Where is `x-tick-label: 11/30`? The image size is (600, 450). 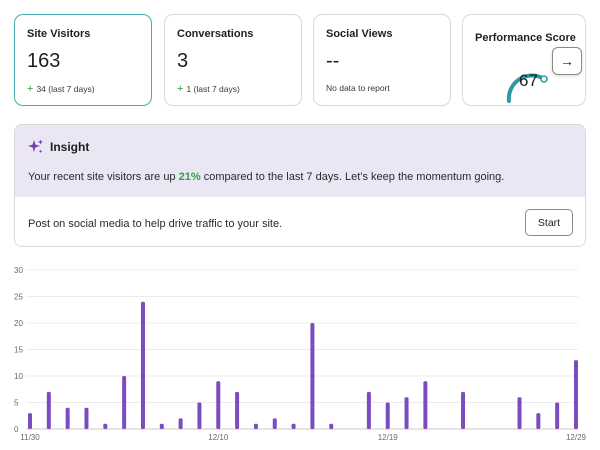 x-tick-label: 11/30 is located at coordinates (30, 437).